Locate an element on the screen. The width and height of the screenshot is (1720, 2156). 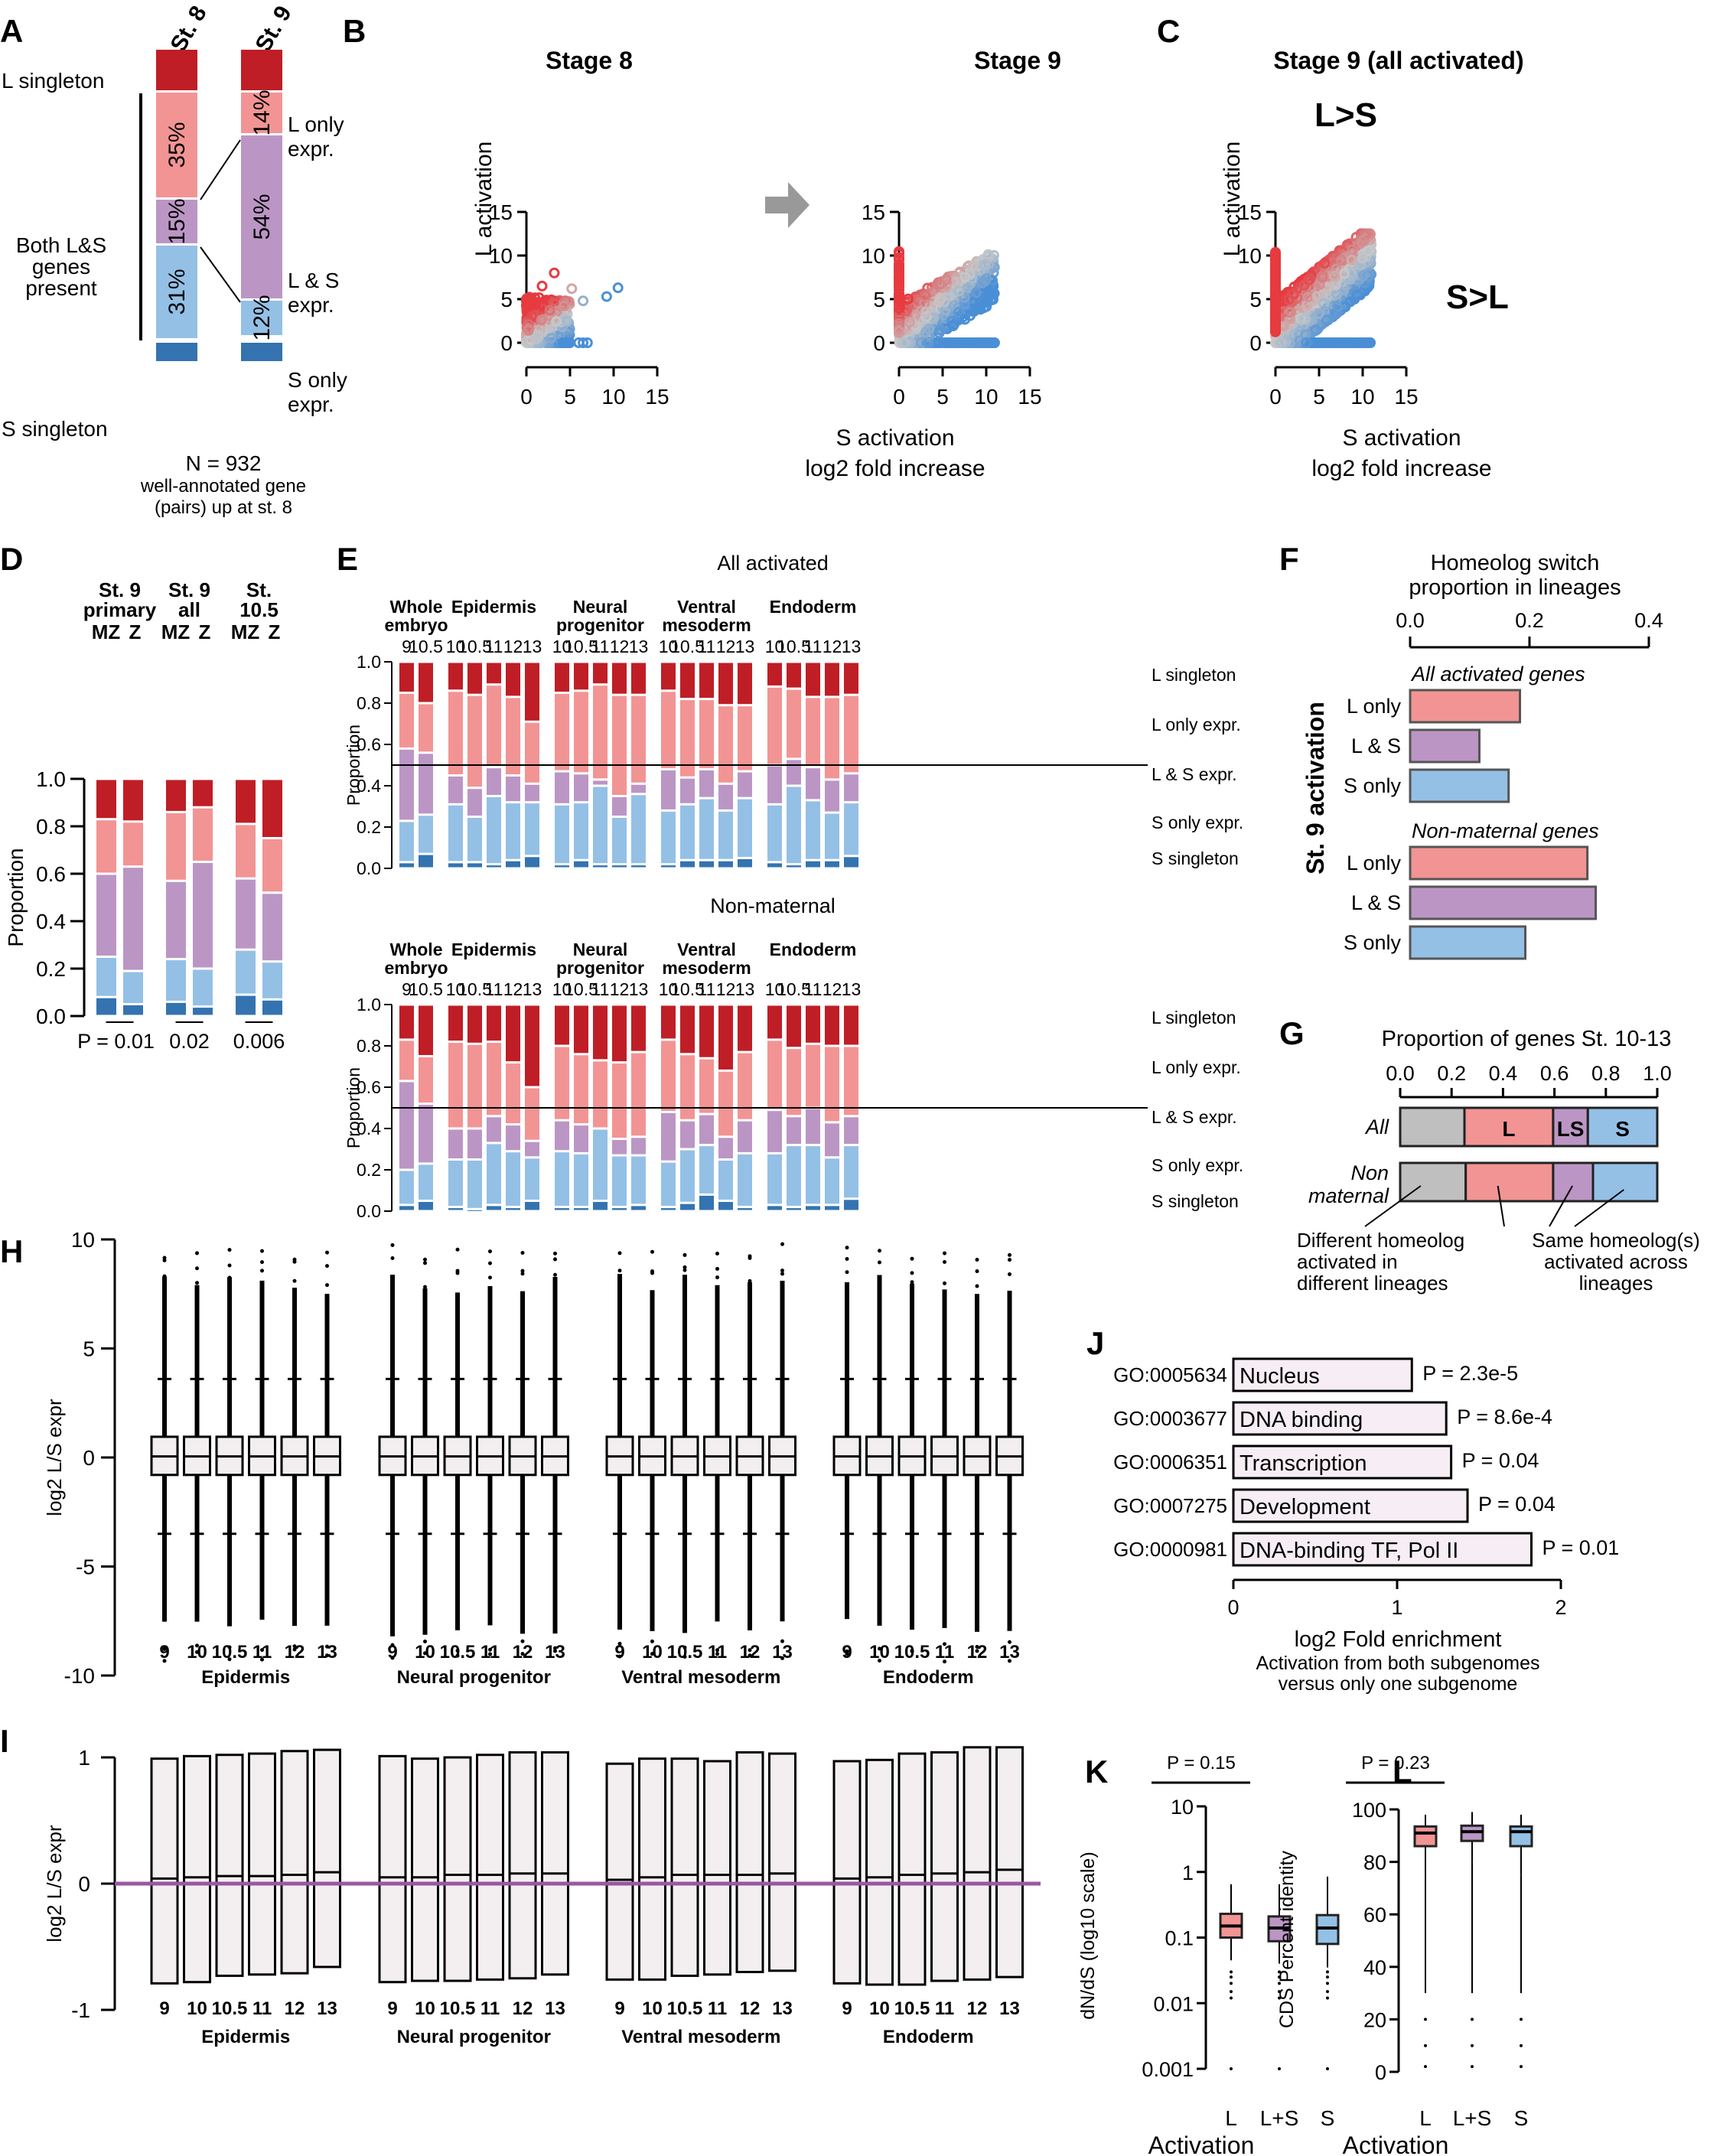
h-stage-label: 12 is located at coordinates (523, 1652).